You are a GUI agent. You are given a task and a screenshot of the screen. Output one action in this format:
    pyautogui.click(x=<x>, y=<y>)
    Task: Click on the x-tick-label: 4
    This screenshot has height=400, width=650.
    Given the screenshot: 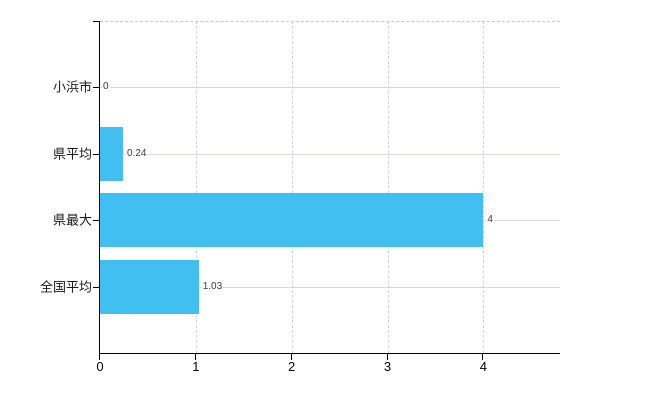 What is the action you would take?
    pyautogui.click(x=483, y=366)
    